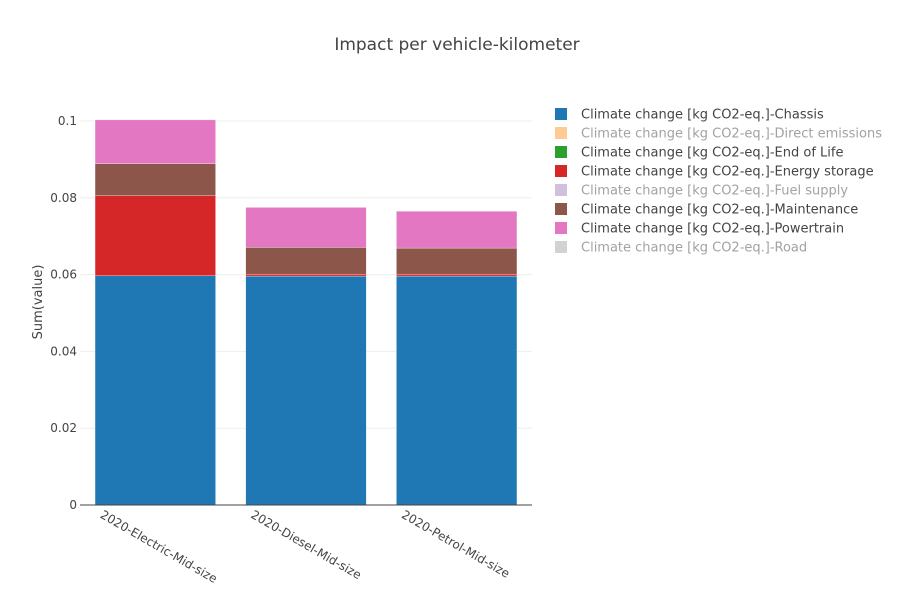 Image resolution: width=914 pixels, height=600 pixels. I want to click on y-tick-label: 0.1, so click(67, 121).